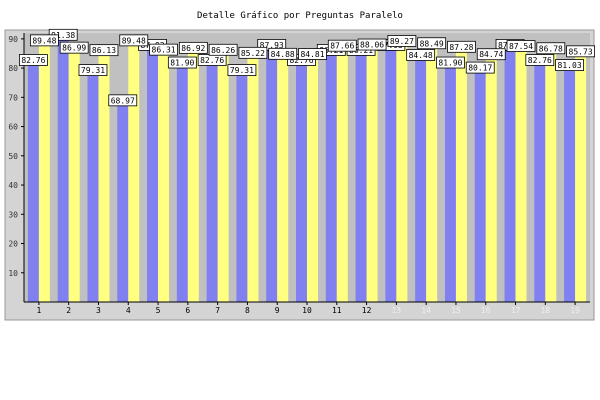 The height and width of the screenshot is (400, 600). Describe the element at coordinates (516, 310) in the screenshot. I see `x-tick-label-17: 17` at that location.